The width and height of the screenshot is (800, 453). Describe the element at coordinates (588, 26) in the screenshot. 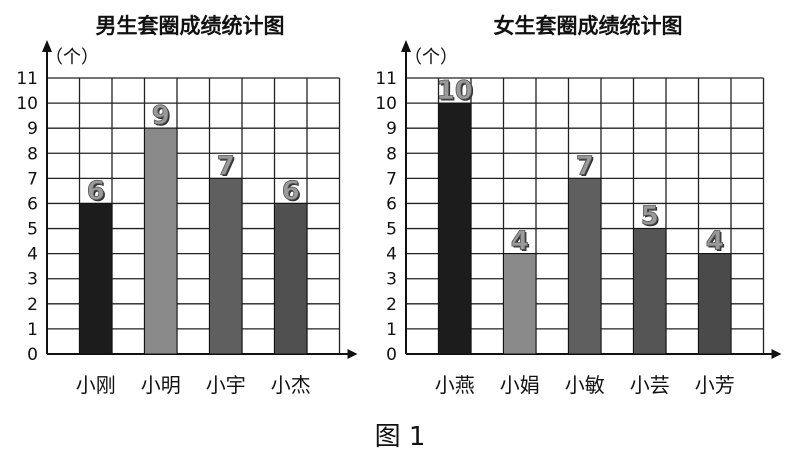

I see `chart-title: 女生套圈成绩统计图` at that location.